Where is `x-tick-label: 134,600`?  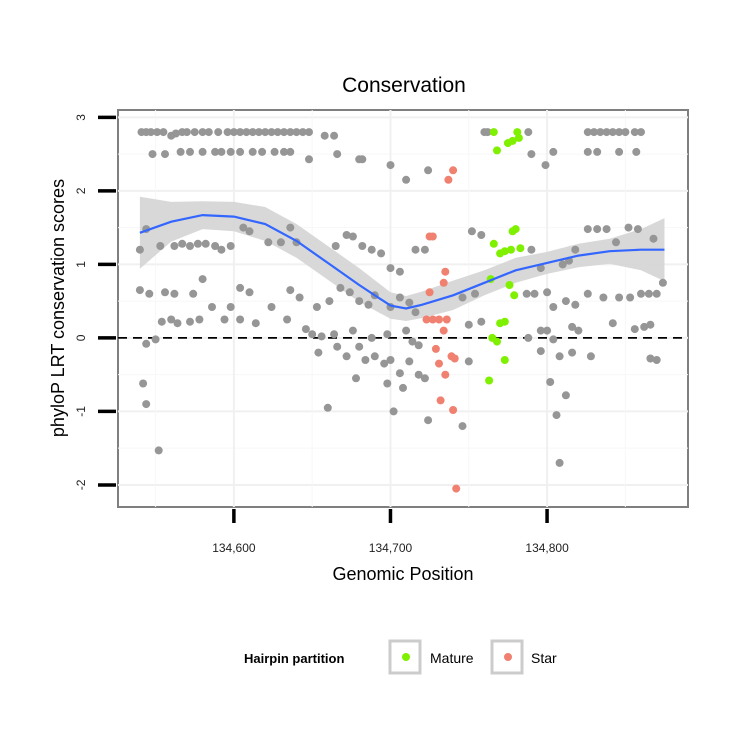 x-tick-label: 134,600 is located at coordinates (234, 548).